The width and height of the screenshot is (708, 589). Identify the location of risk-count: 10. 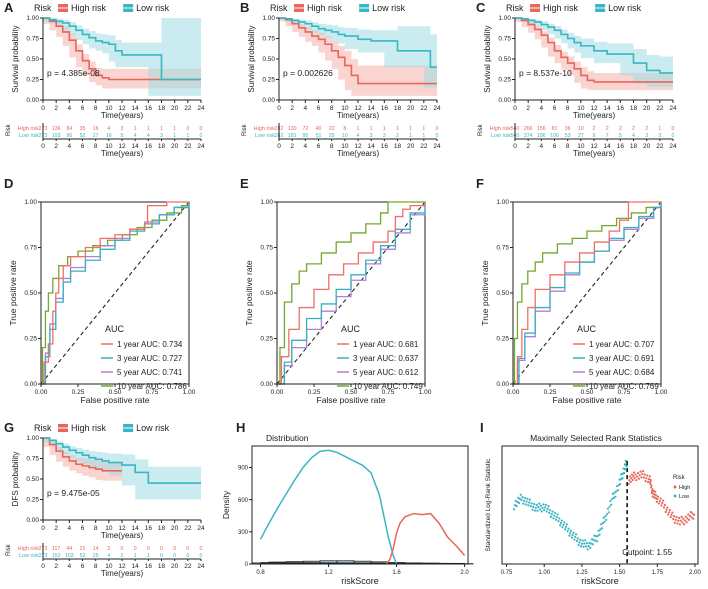
(581, 129).